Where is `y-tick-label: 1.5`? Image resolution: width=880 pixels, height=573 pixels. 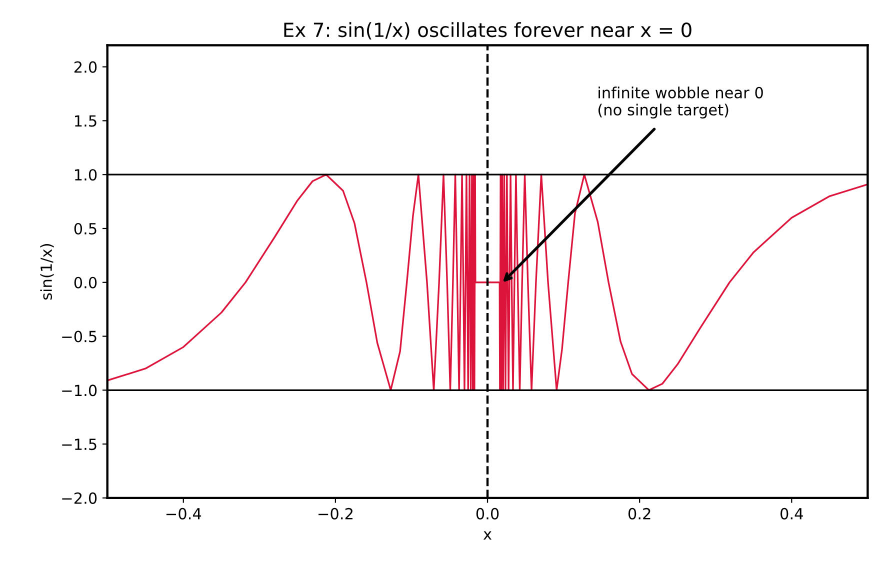
y-tick-label: 1.5 is located at coordinates (85, 121).